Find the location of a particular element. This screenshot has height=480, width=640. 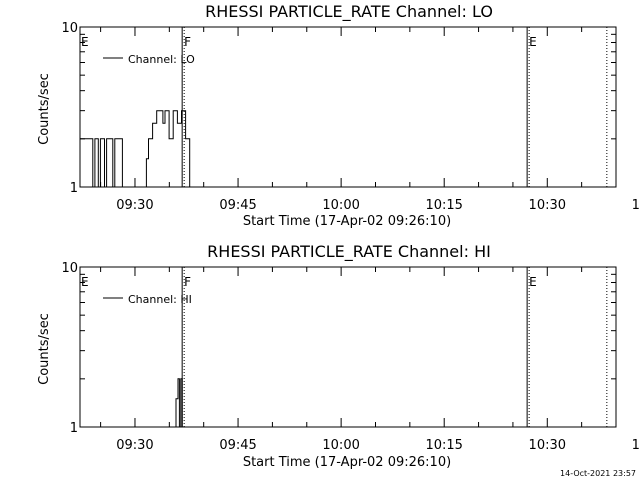

chart-title: RHESSI PARTICLE_RATE Channel: LO is located at coordinates (349, 12).